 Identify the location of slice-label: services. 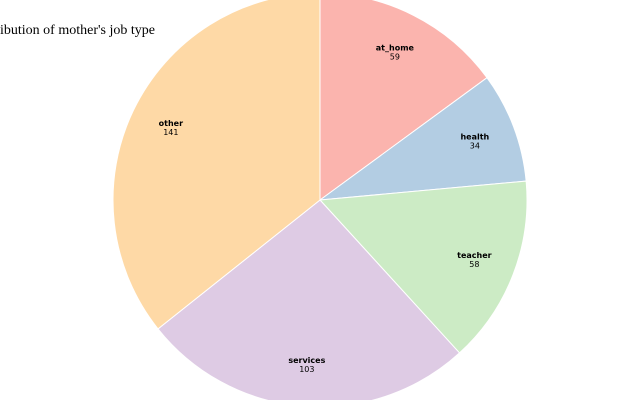
(306, 360).